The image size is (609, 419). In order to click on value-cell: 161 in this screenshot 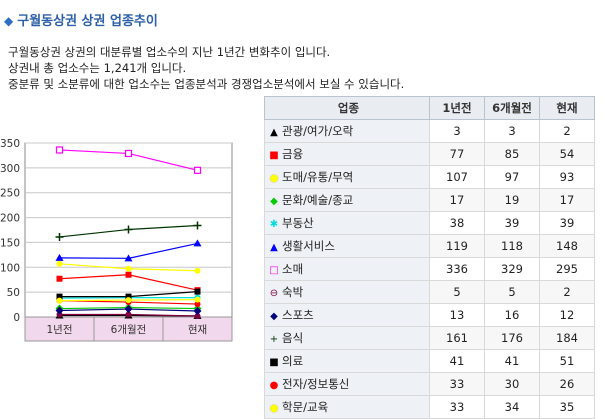, I will do `click(457, 338)`.